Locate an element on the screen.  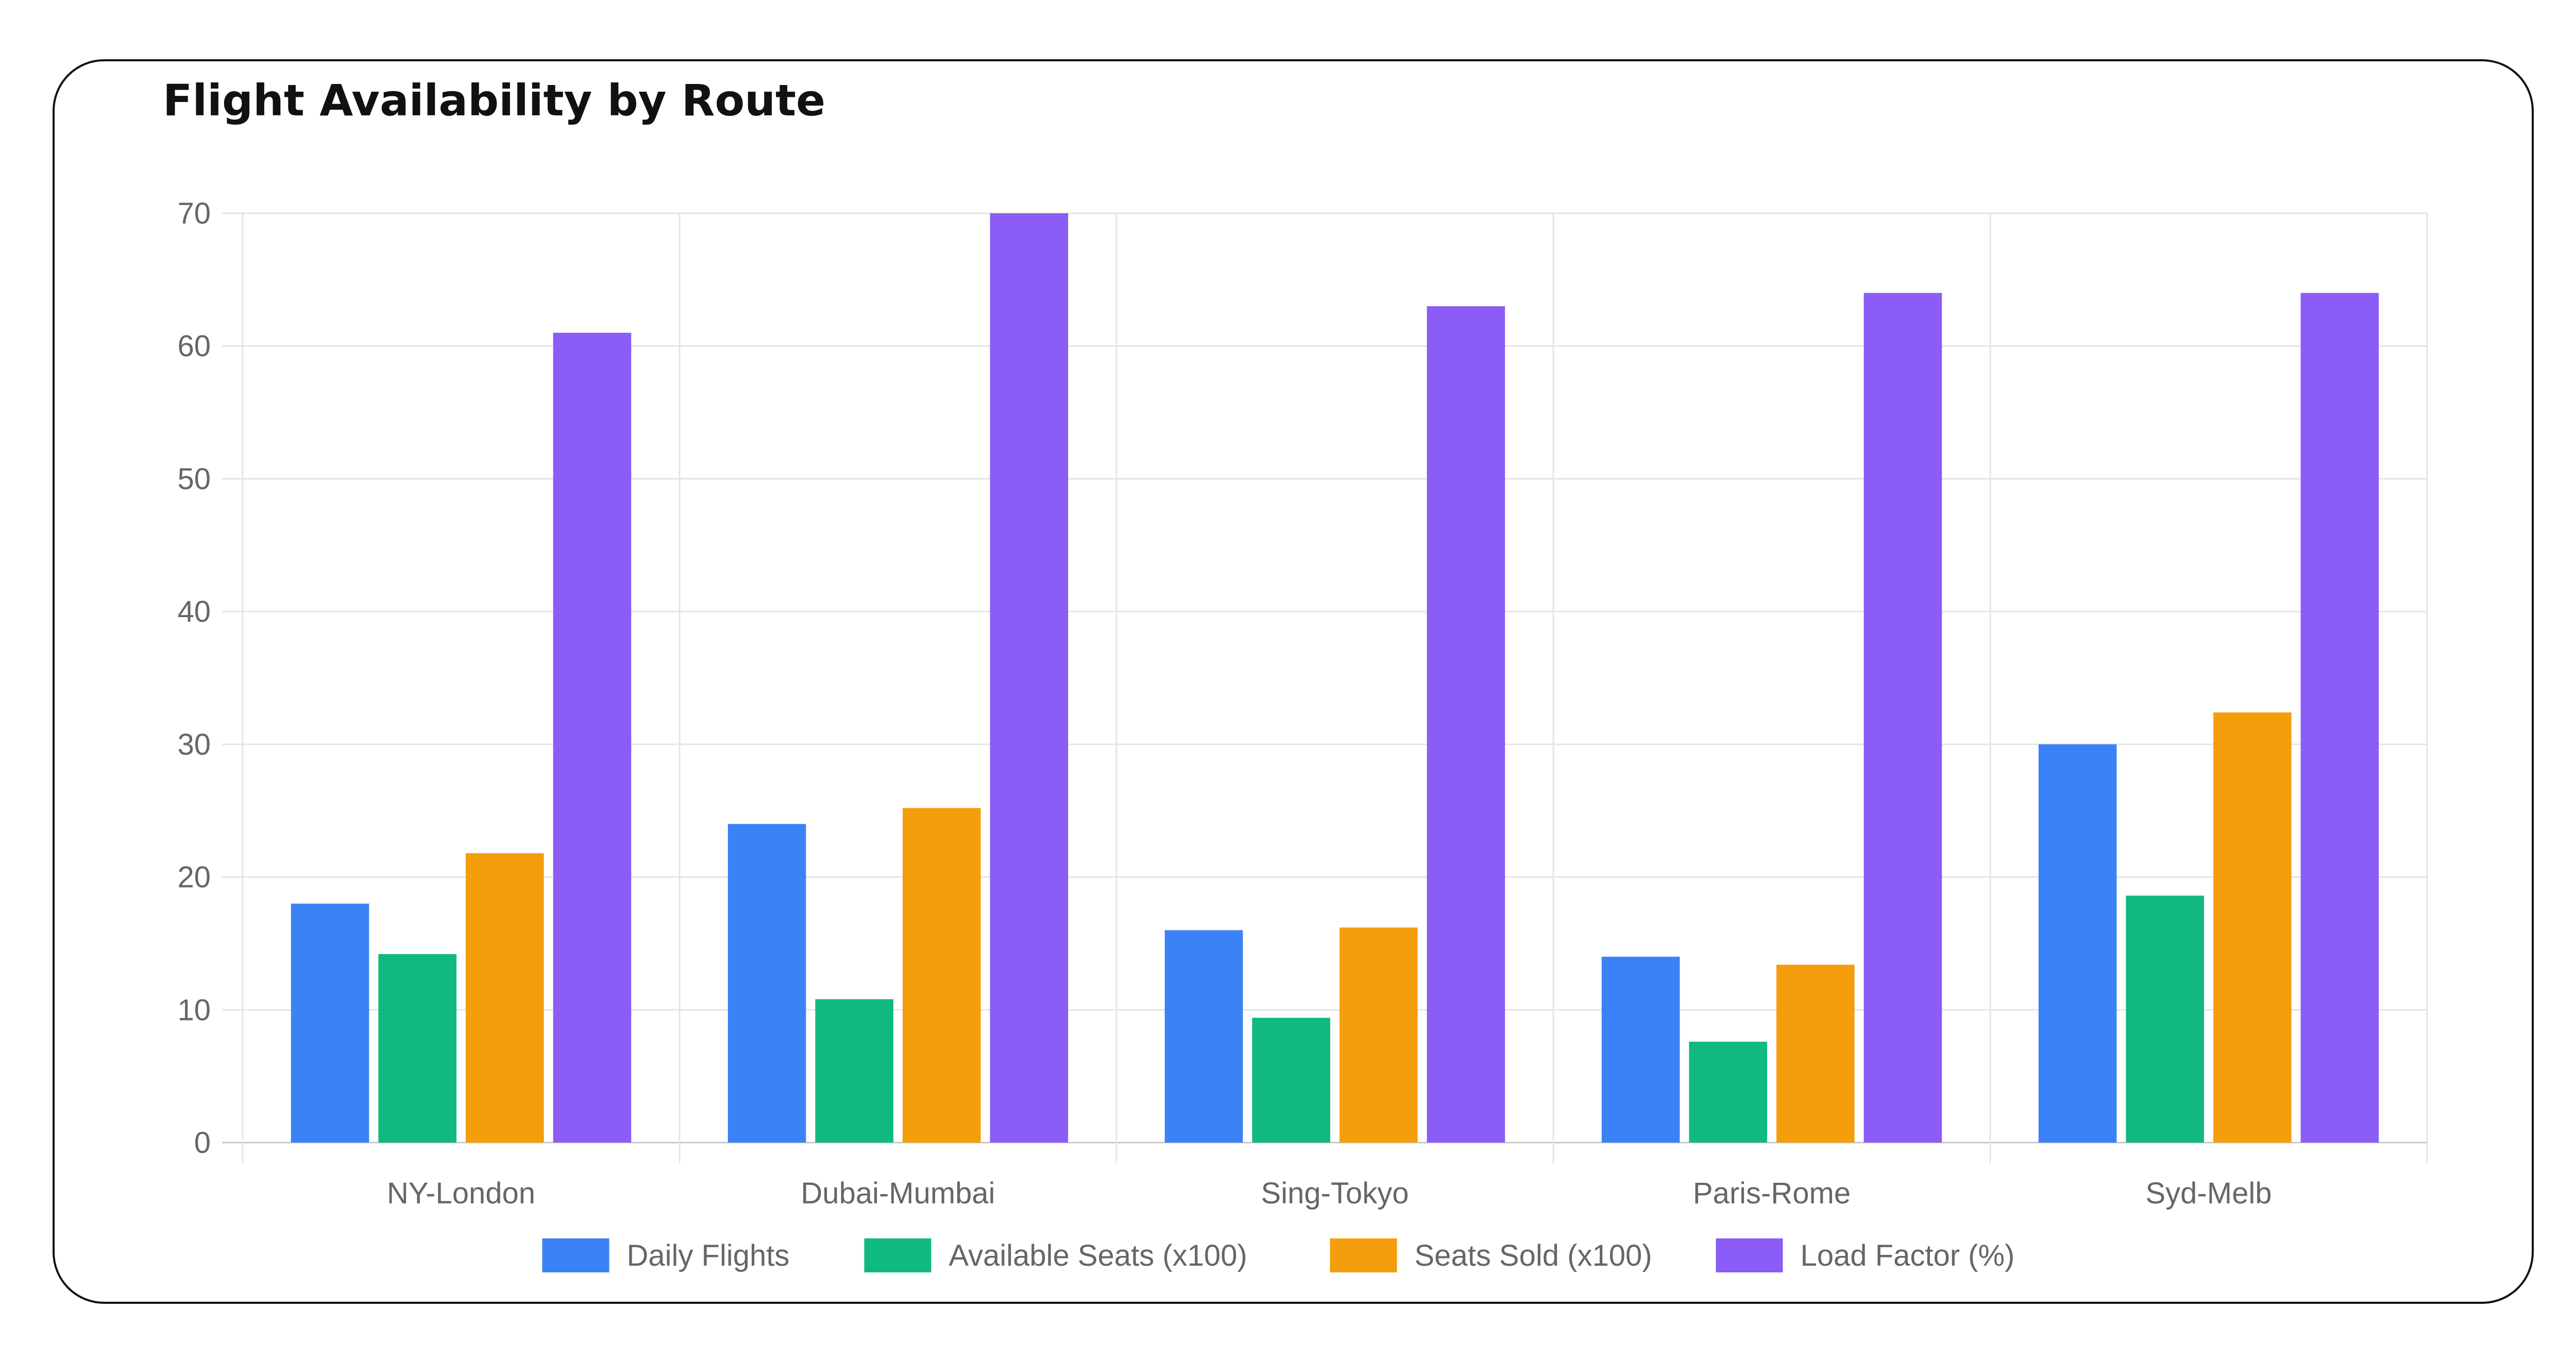
legend-item: Load Factor (%) is located at coordinates (1865, 1255).